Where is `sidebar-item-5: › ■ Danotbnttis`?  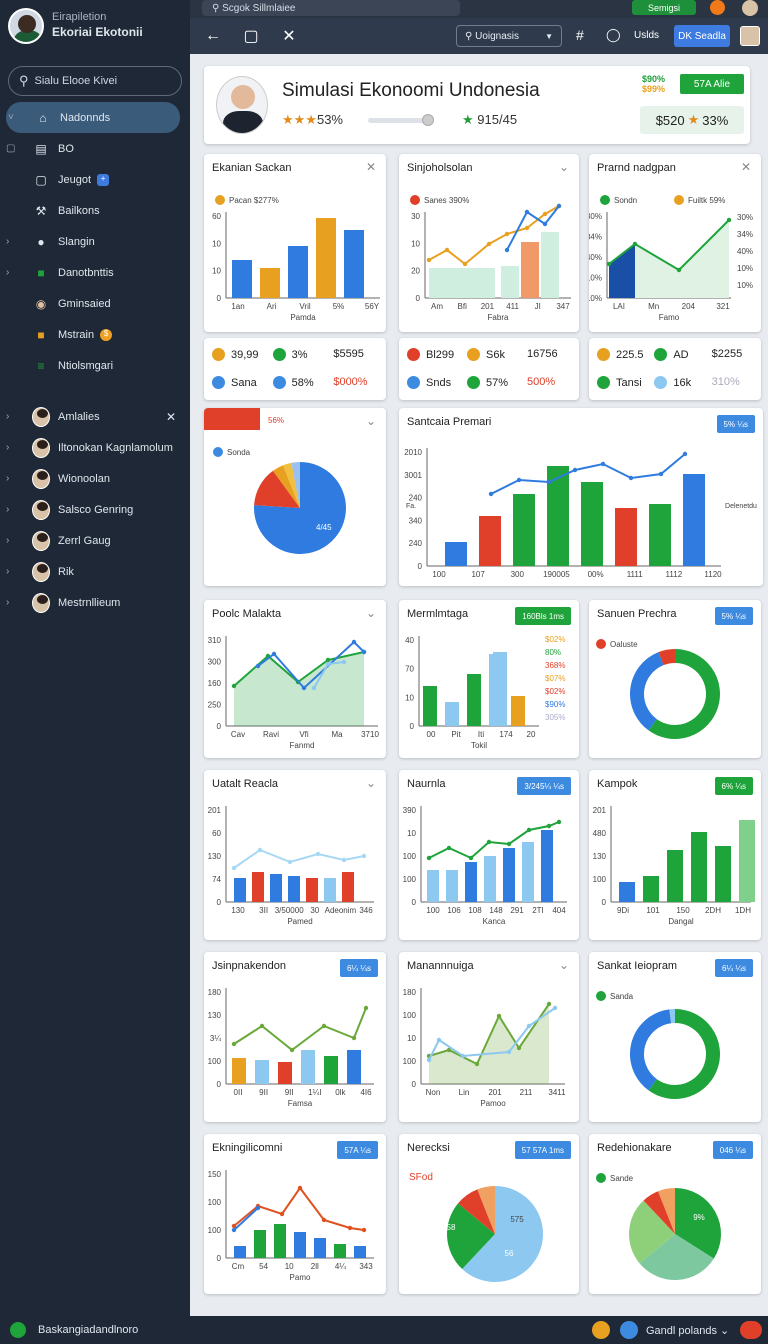 sidebar-item-5: › ■ Danotbnttis is located at coordinates (95, 272).